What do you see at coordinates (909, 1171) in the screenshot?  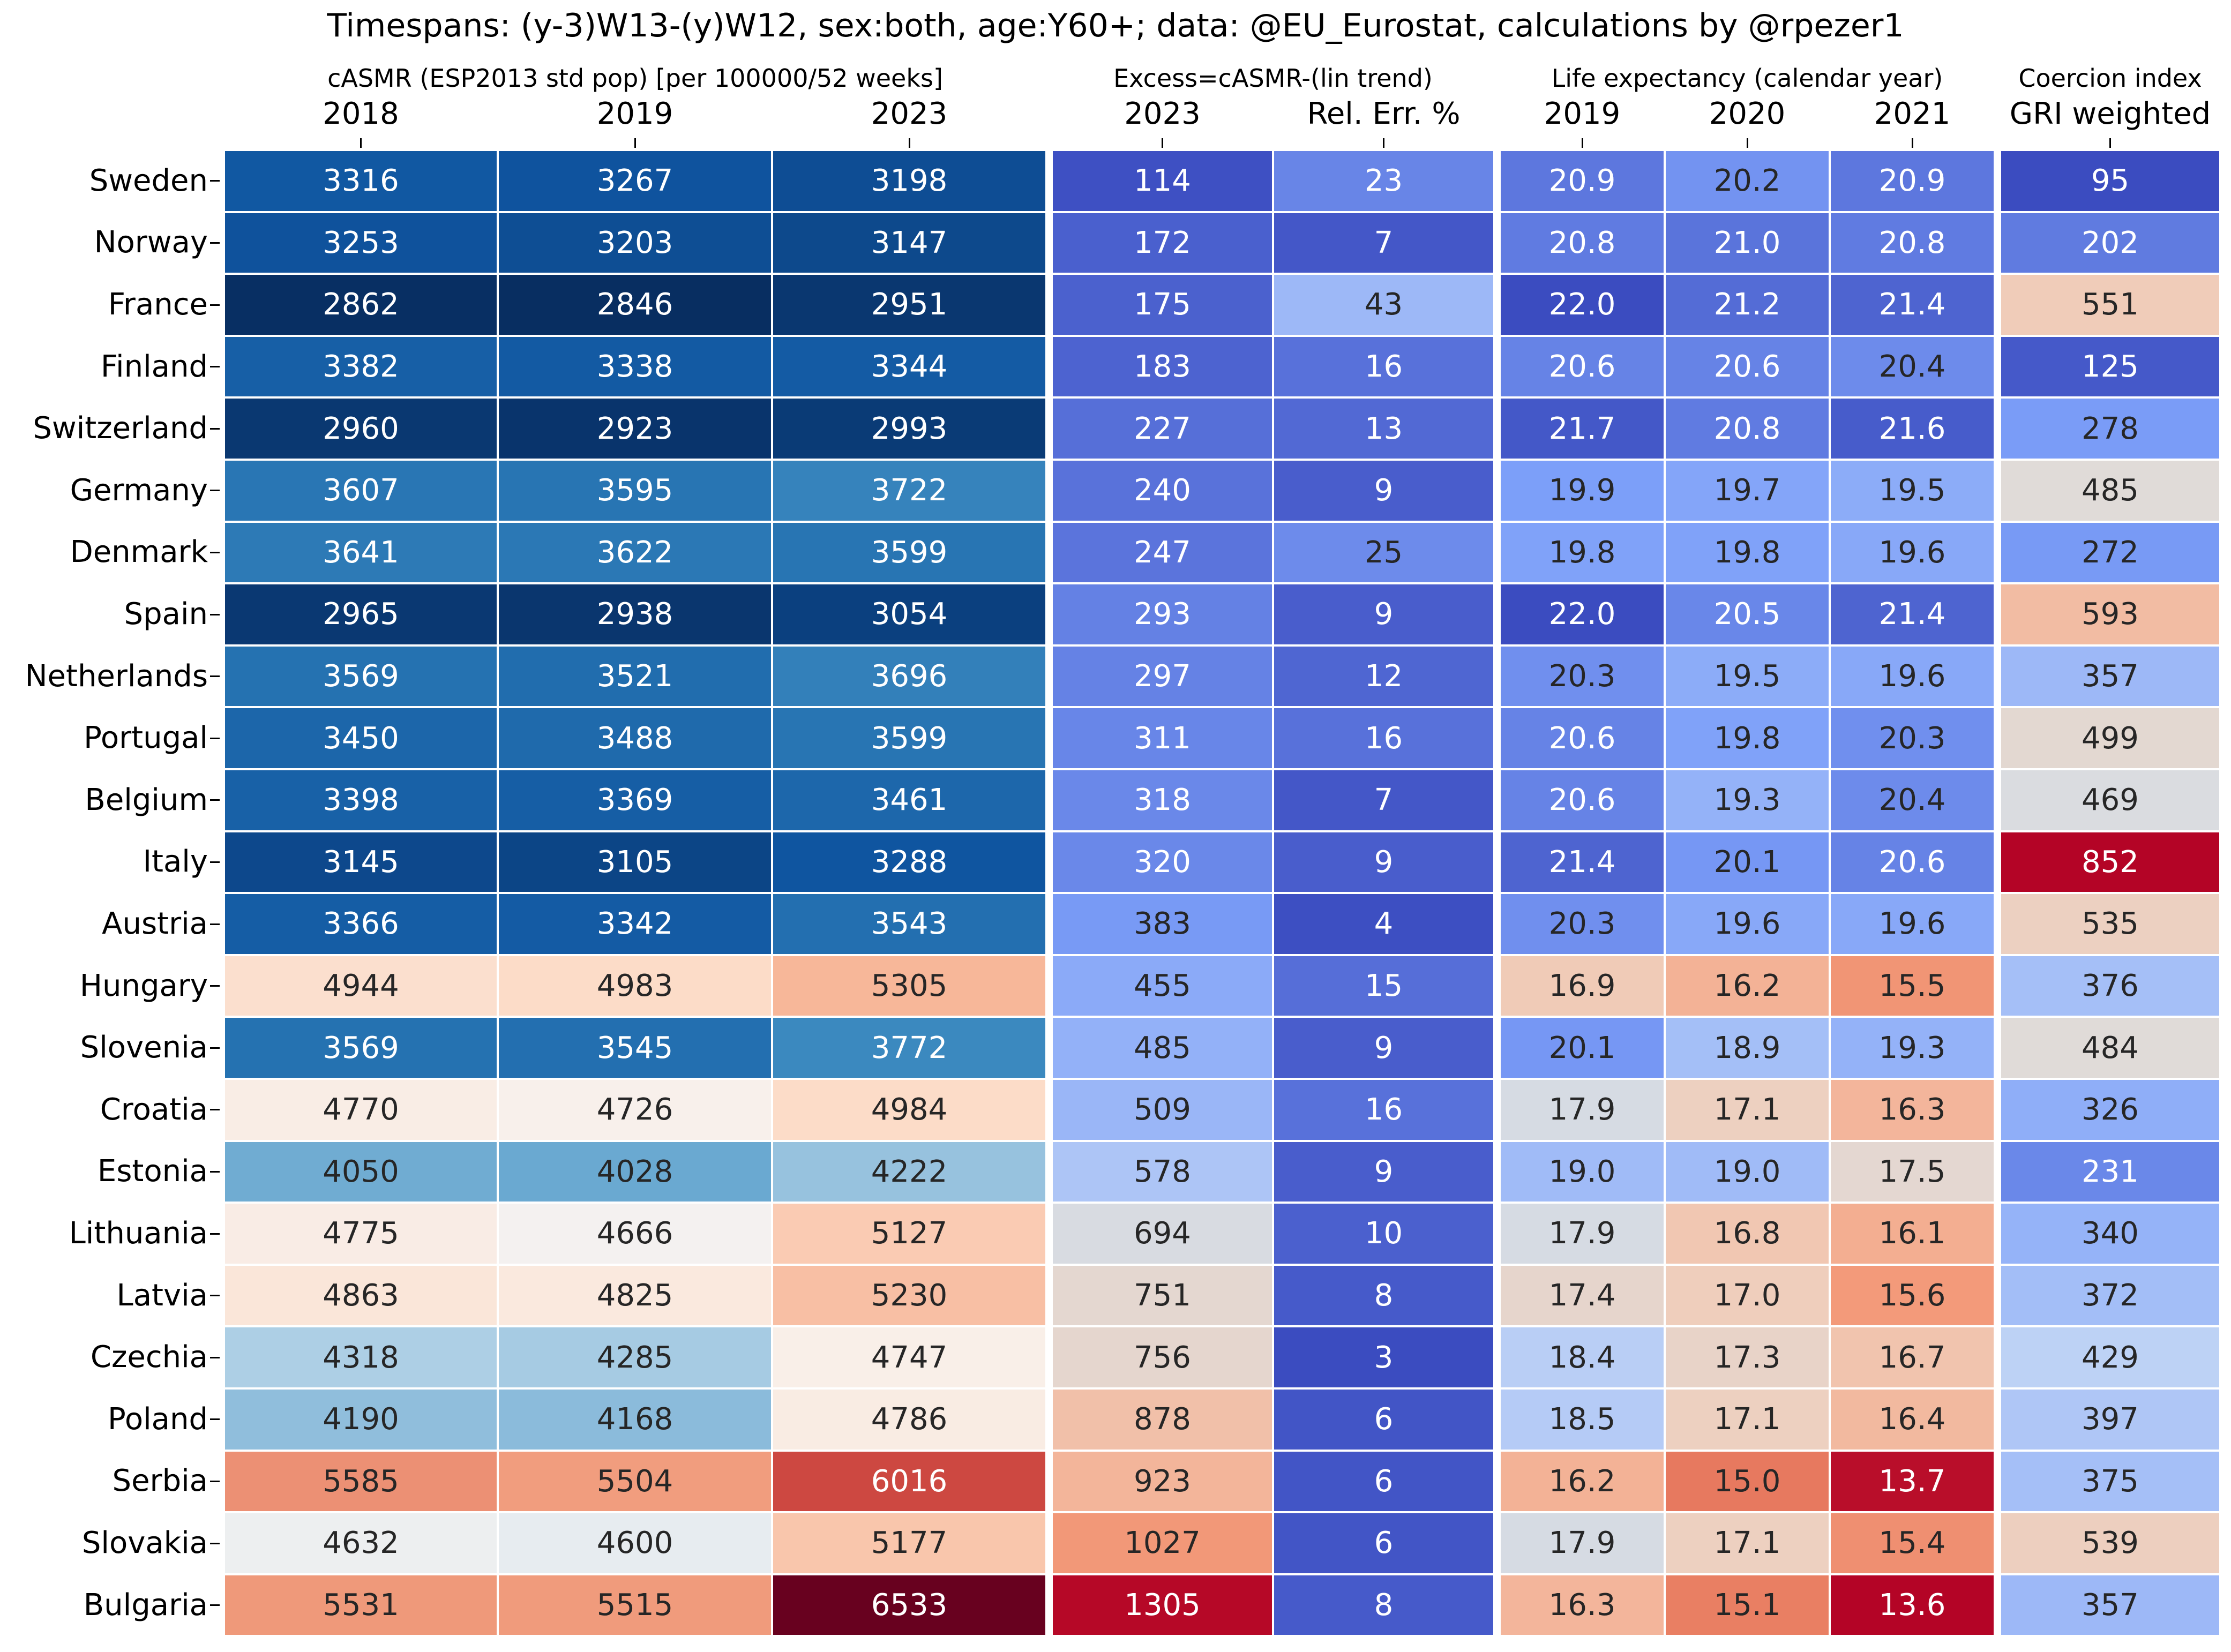 I see `heatmap-cell: 4222` at bounding box center [909, 1171].